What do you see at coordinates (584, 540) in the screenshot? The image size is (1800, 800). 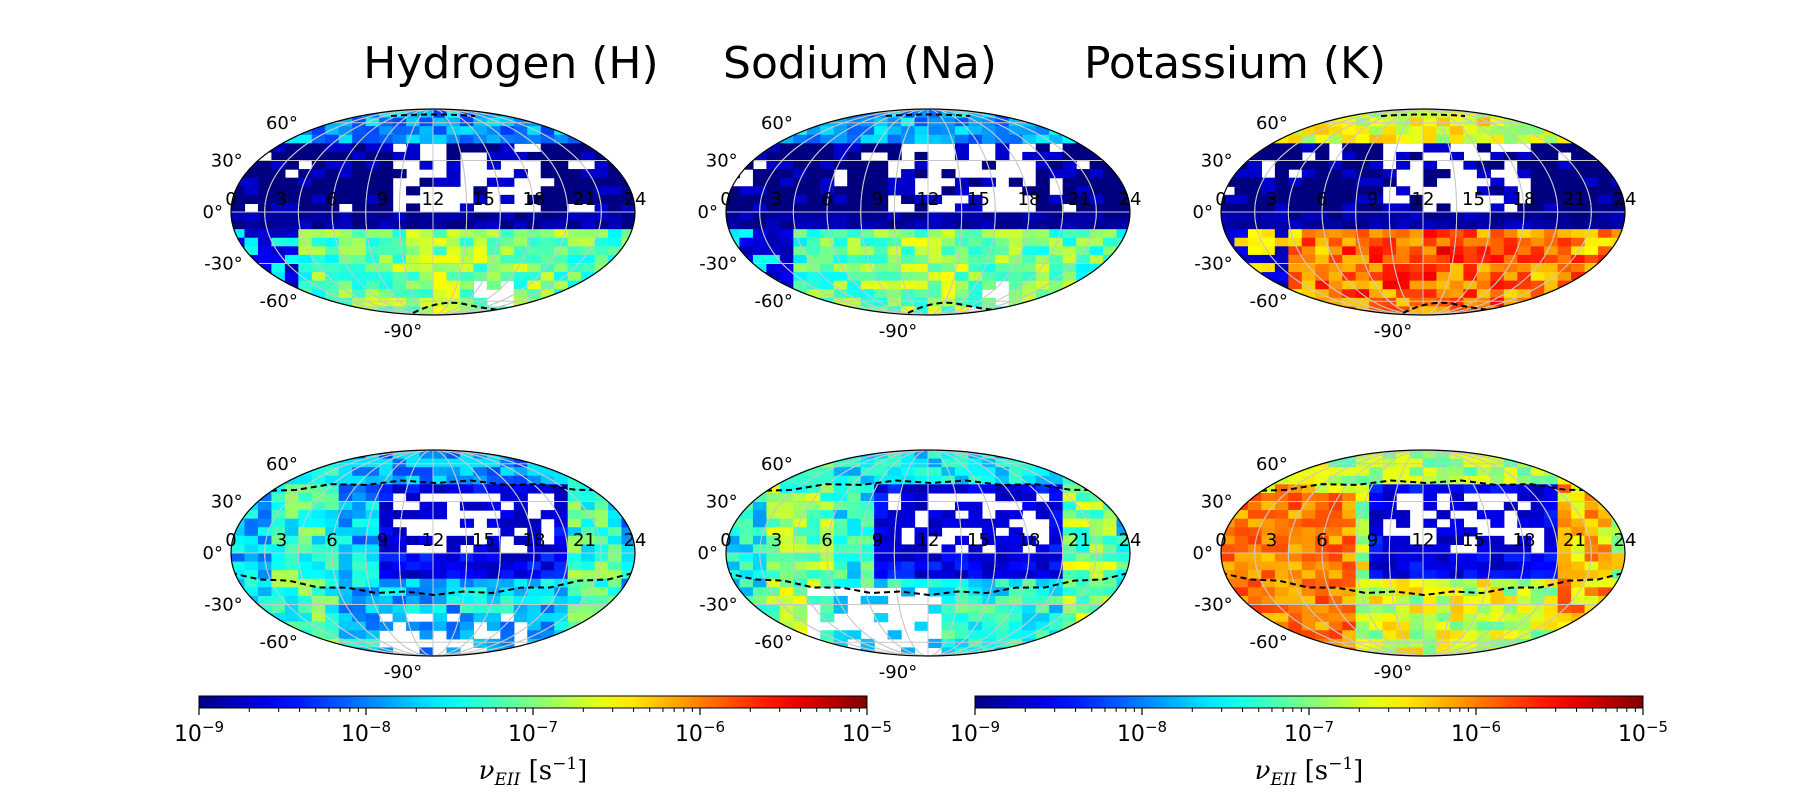 I see `longitude-tick-label: 21` at bounding box center [584, 540].